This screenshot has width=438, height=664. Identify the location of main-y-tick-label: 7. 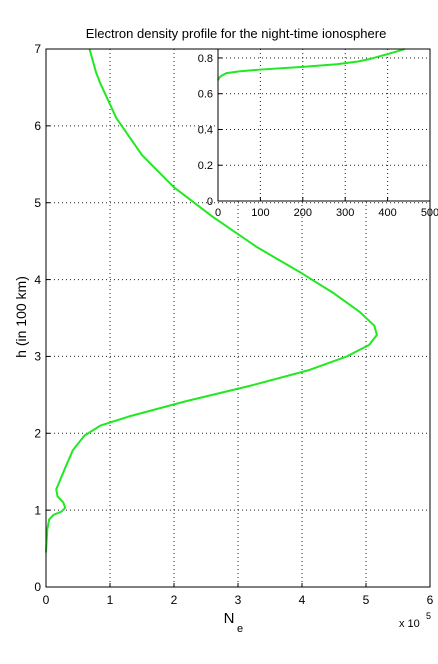
(37, 49).